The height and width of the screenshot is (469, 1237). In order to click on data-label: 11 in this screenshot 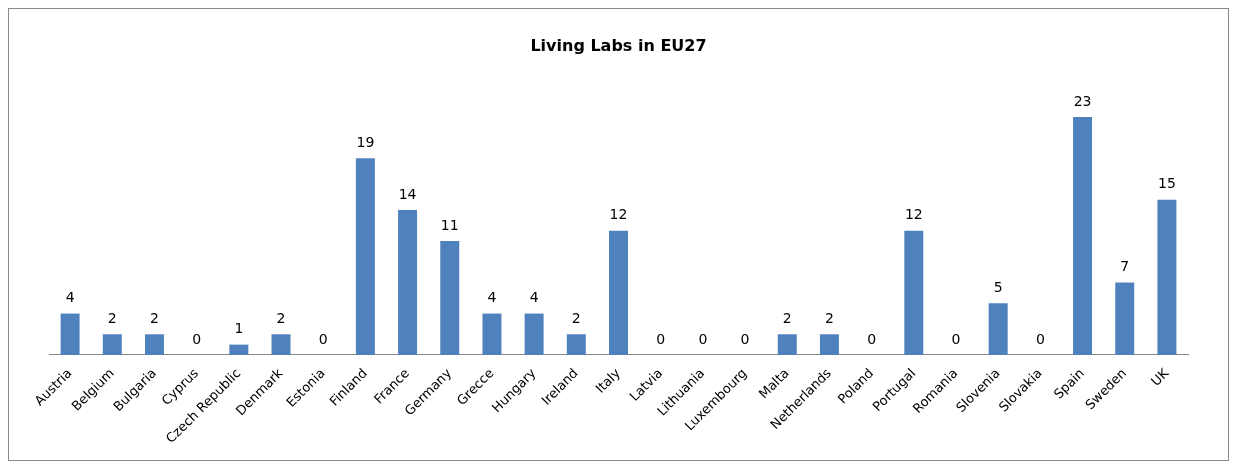, I will do `click(449, 224)`.